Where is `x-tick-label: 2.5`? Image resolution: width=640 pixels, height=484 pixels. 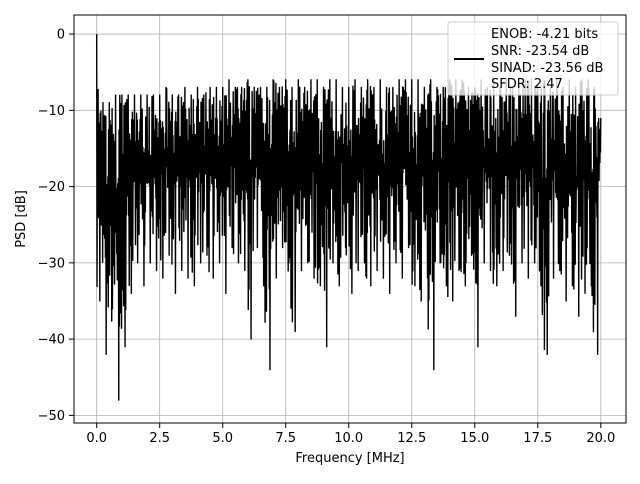 x-tick-label: 2.5 is located at coordinates (159, 438).